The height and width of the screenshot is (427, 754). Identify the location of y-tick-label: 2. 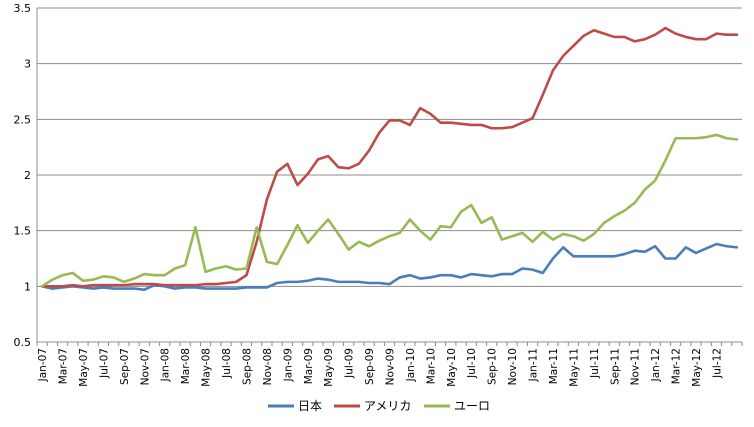
(27, 175).